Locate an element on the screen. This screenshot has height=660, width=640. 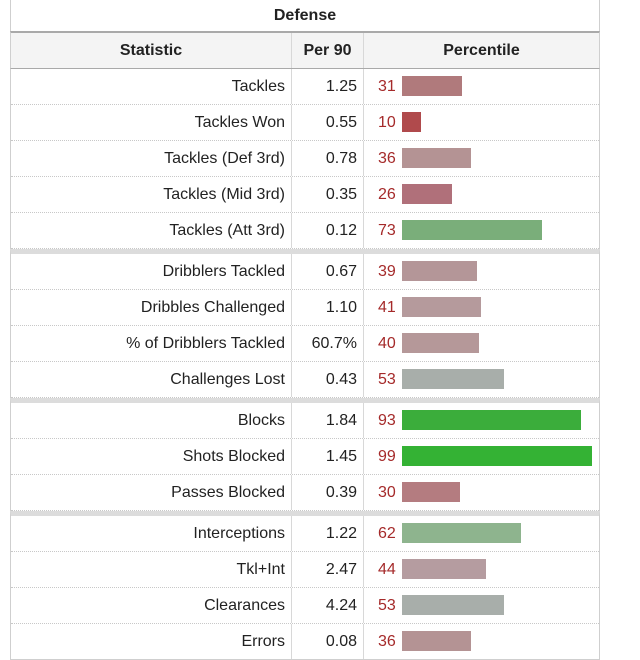
stat-label: Tackles (Def 3rd) is located at coordinates (224, 158).